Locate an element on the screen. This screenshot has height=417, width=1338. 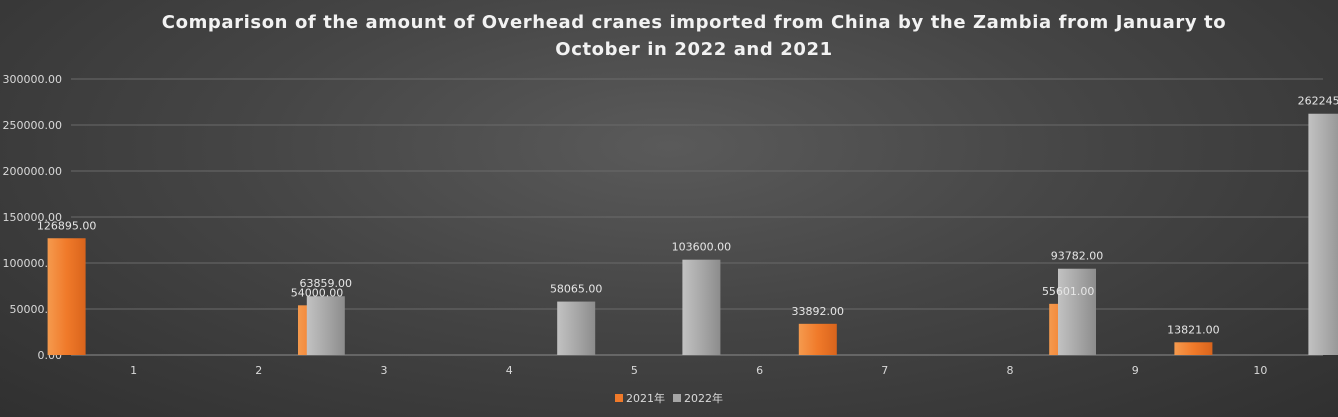
data-label: 63859.00 is located at coordinates (326, 283).